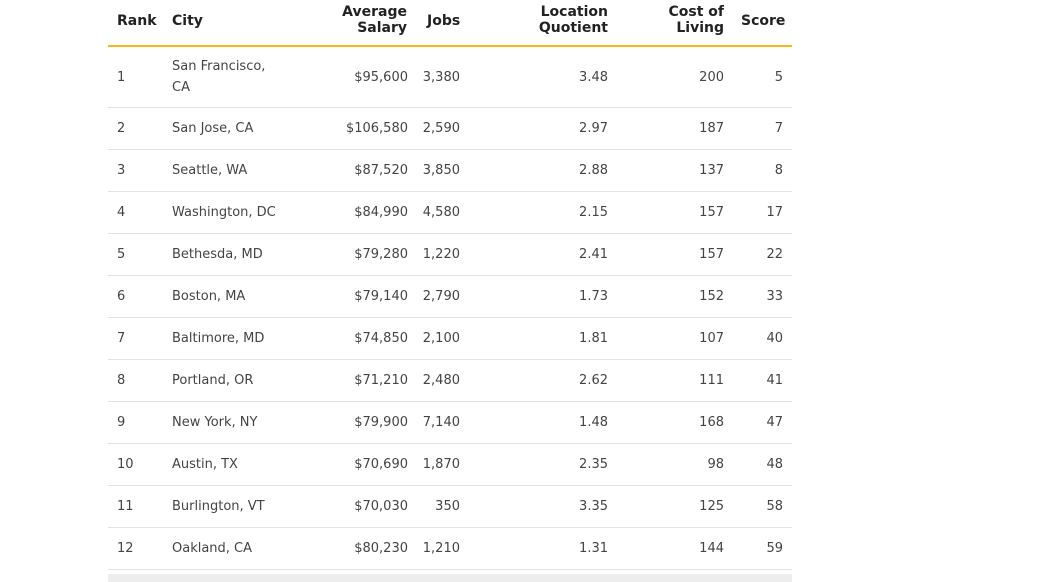 The width and height of the screenshot is (1054, 582). Describe the element at coordinates (210, 170) in the screenshot. I see `city-cell: Seattle, WA` at that location.